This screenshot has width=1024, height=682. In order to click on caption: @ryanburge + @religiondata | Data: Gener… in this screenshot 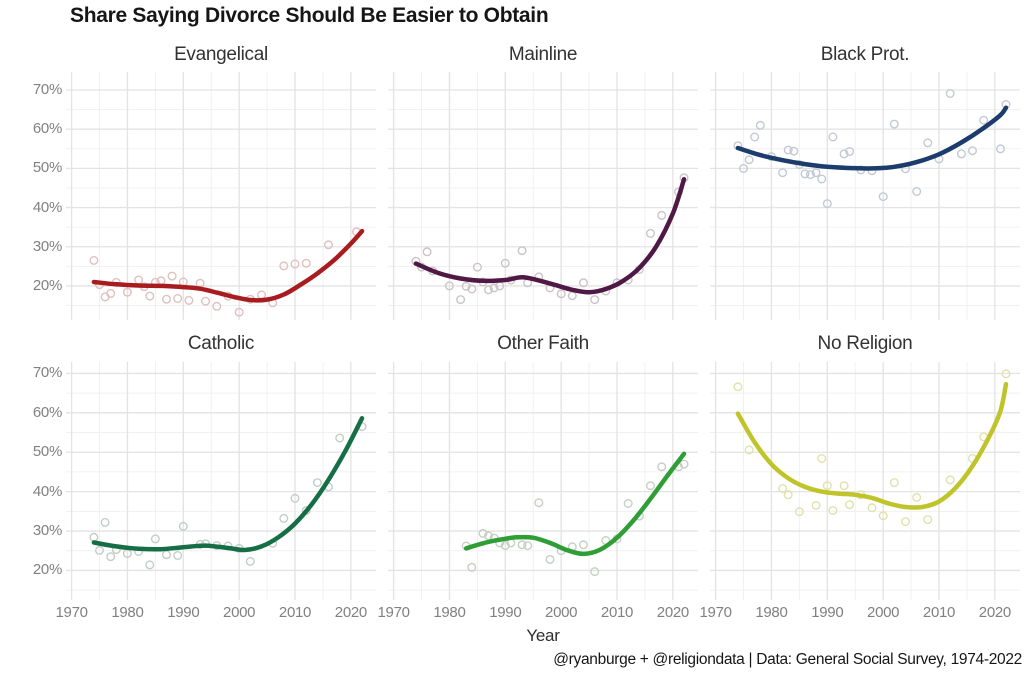, I will do `click(787, 659)`.